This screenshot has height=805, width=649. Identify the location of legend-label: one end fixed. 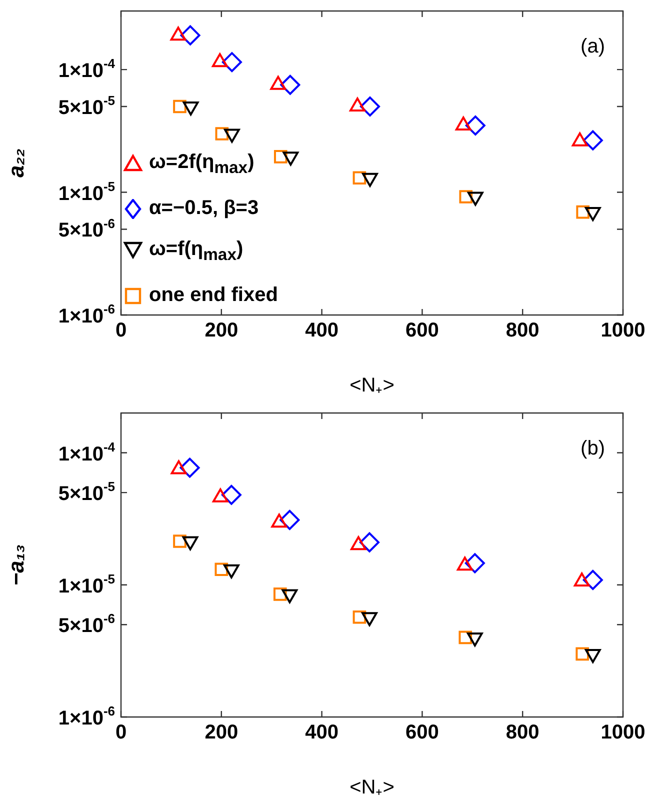
(213, 295).